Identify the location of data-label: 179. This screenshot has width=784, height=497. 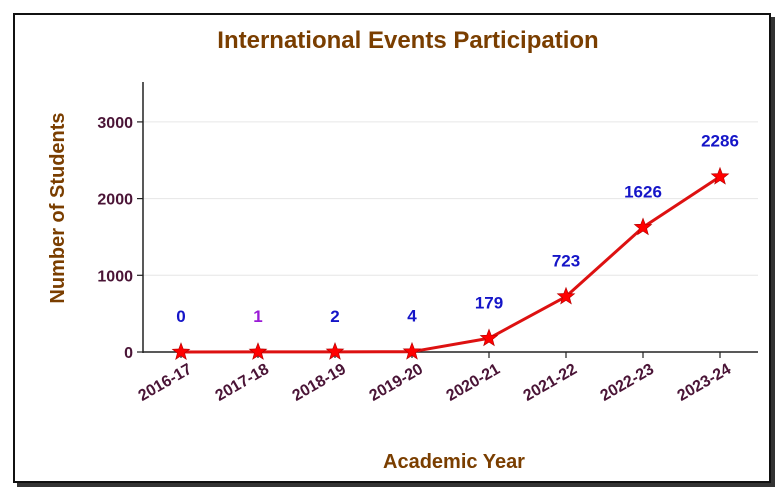
(489, 302).